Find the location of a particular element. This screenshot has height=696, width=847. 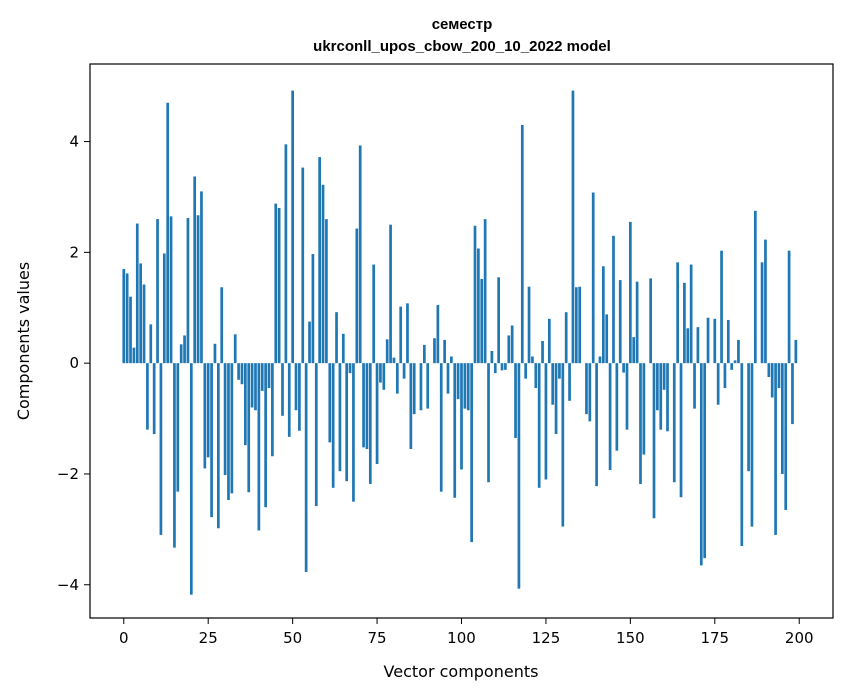

x-tick-label: 150 is located at coordinates (630, 638).